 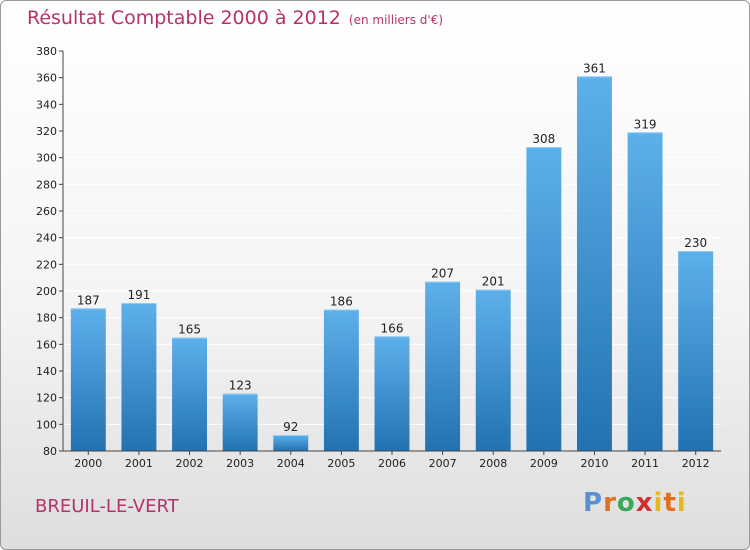 What do you see at coordinates (442, 274) in the screenshot?
I see `data-label: 207` at bounding box center [442, 274].